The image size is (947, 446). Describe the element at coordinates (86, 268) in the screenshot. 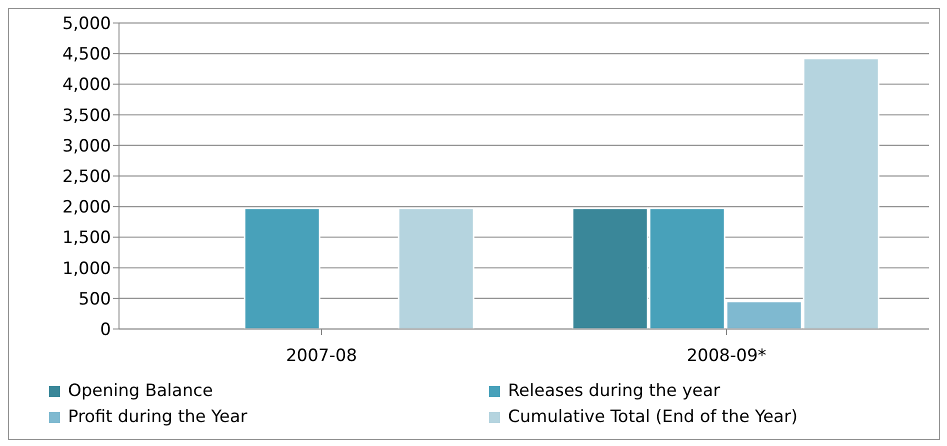

I see `y-tick-label: 1,000` at that location.